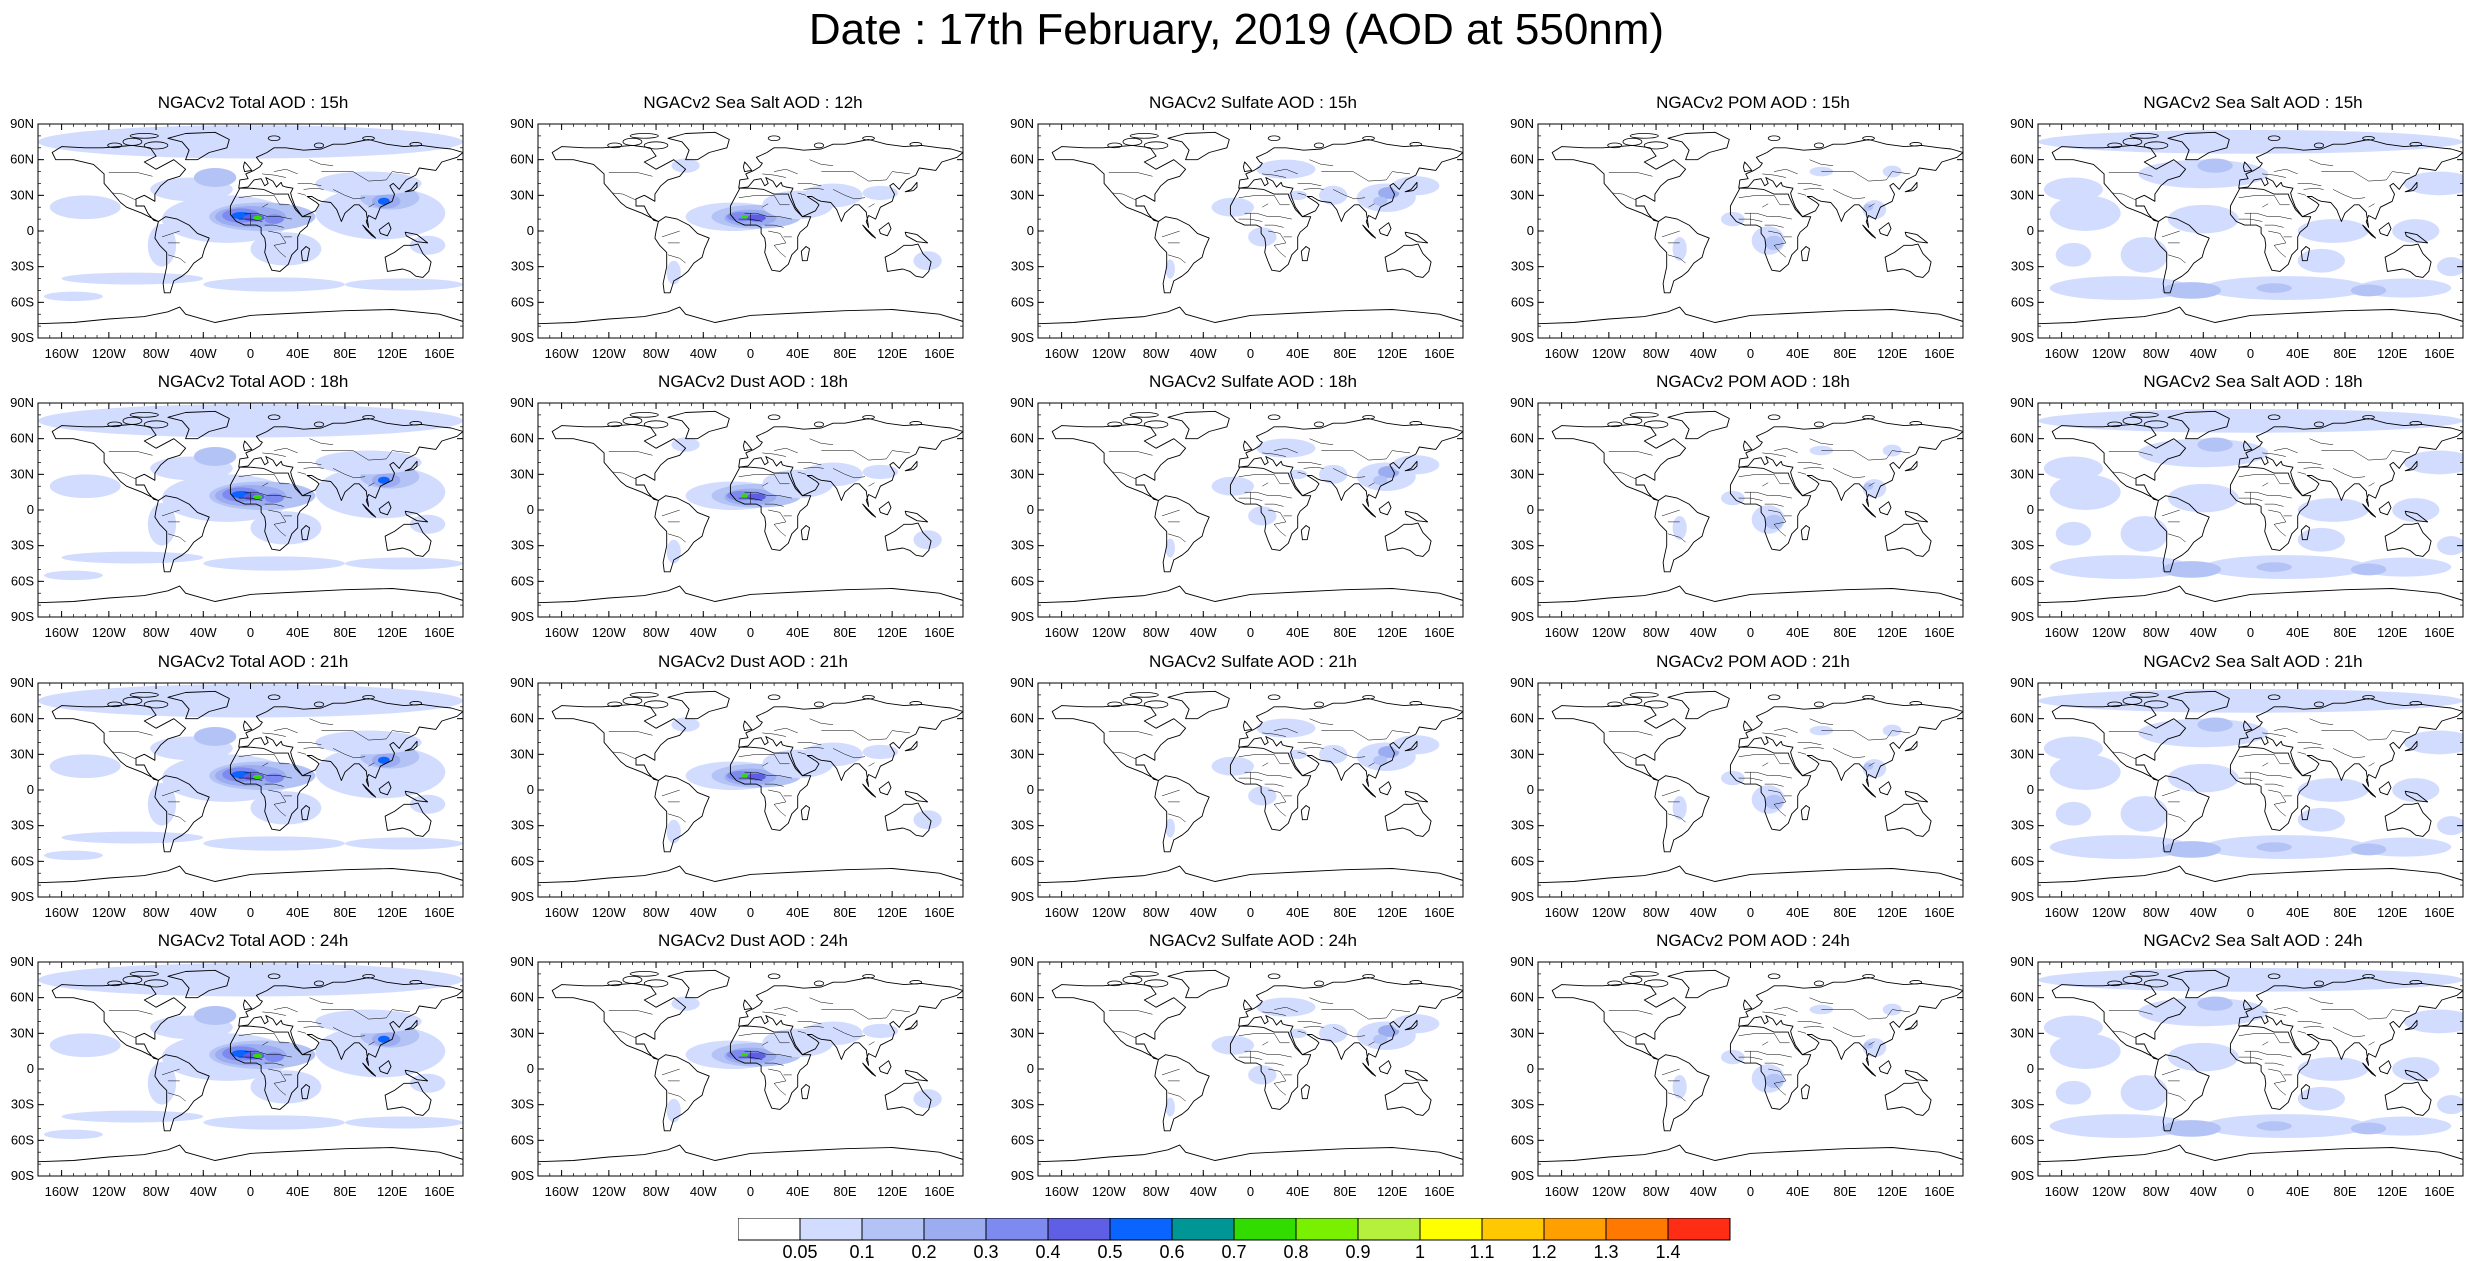  I want to click on colorbar-swatch, so click(1389, 1229).